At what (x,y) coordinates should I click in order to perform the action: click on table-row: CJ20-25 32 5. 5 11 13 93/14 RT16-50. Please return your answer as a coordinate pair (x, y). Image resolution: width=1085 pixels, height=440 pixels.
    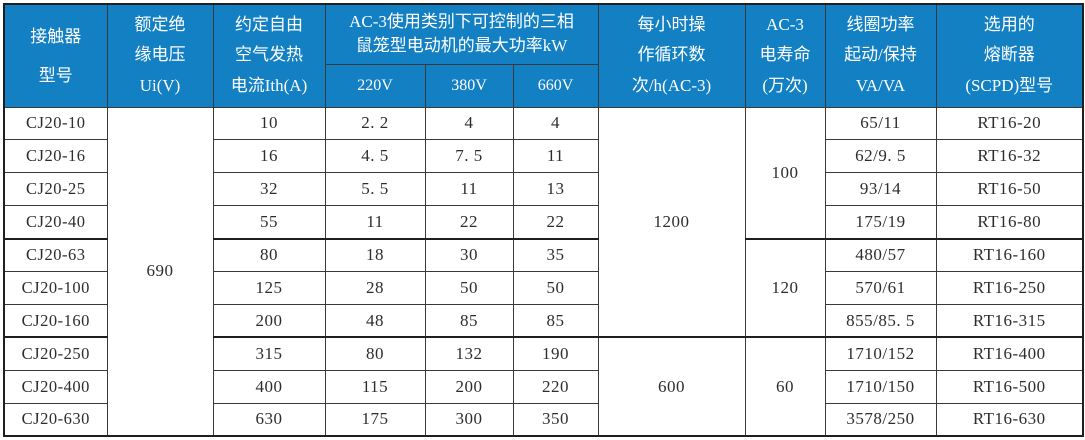
    Looking at the image, I should click on (543, 189).